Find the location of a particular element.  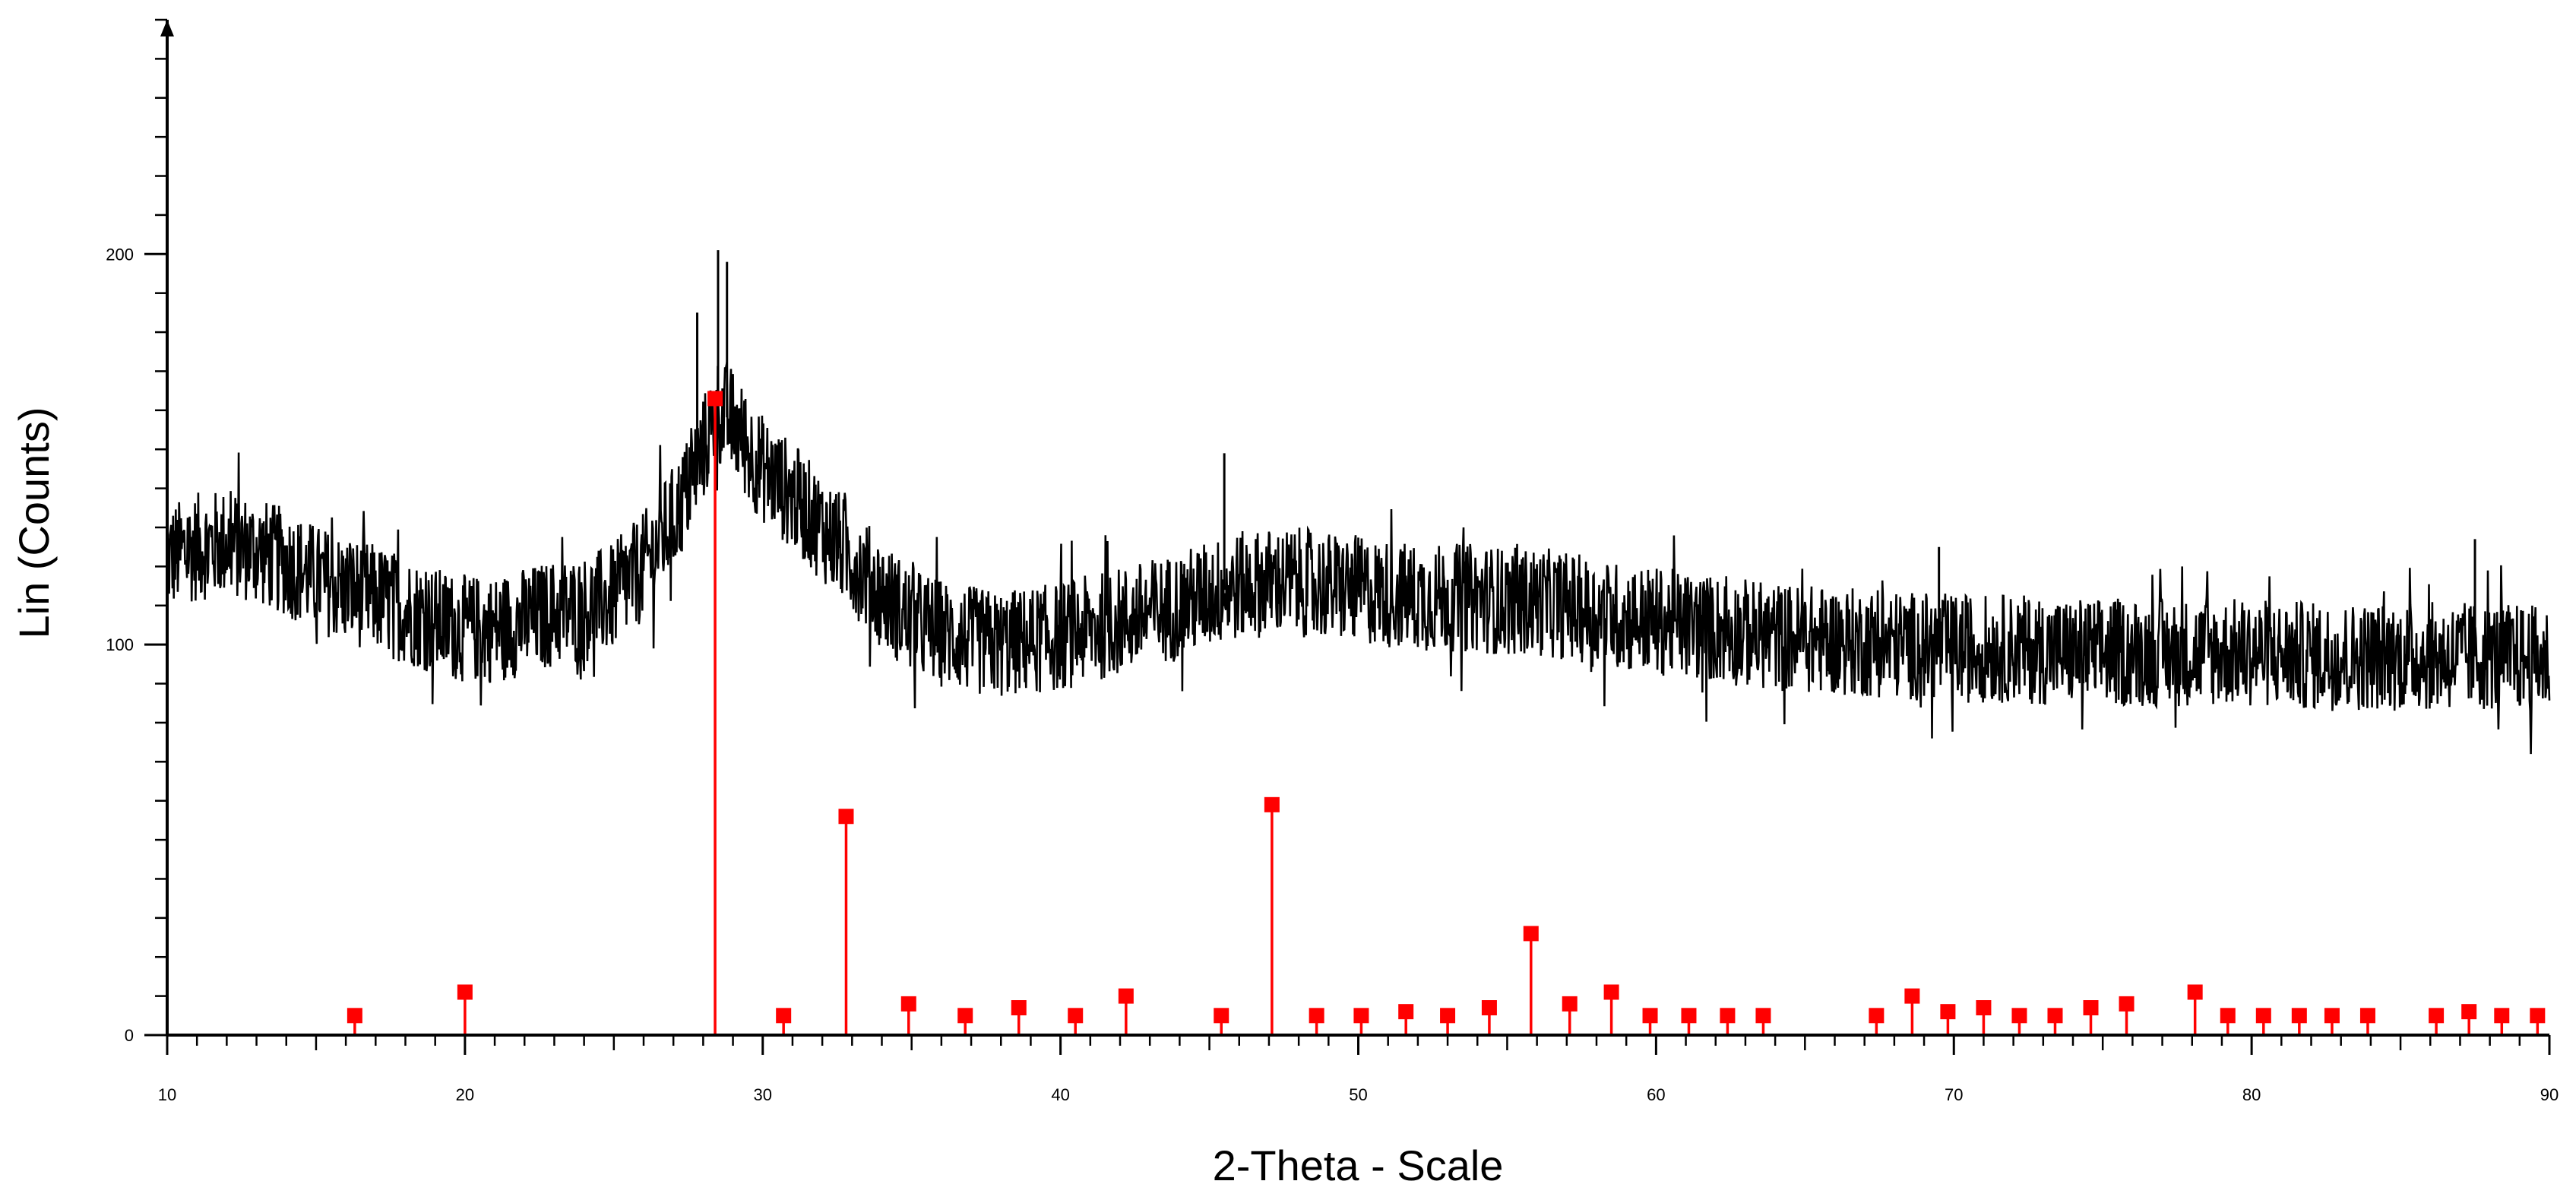

x-tick-label-10: 10 is located at coordinates (167, 1094).